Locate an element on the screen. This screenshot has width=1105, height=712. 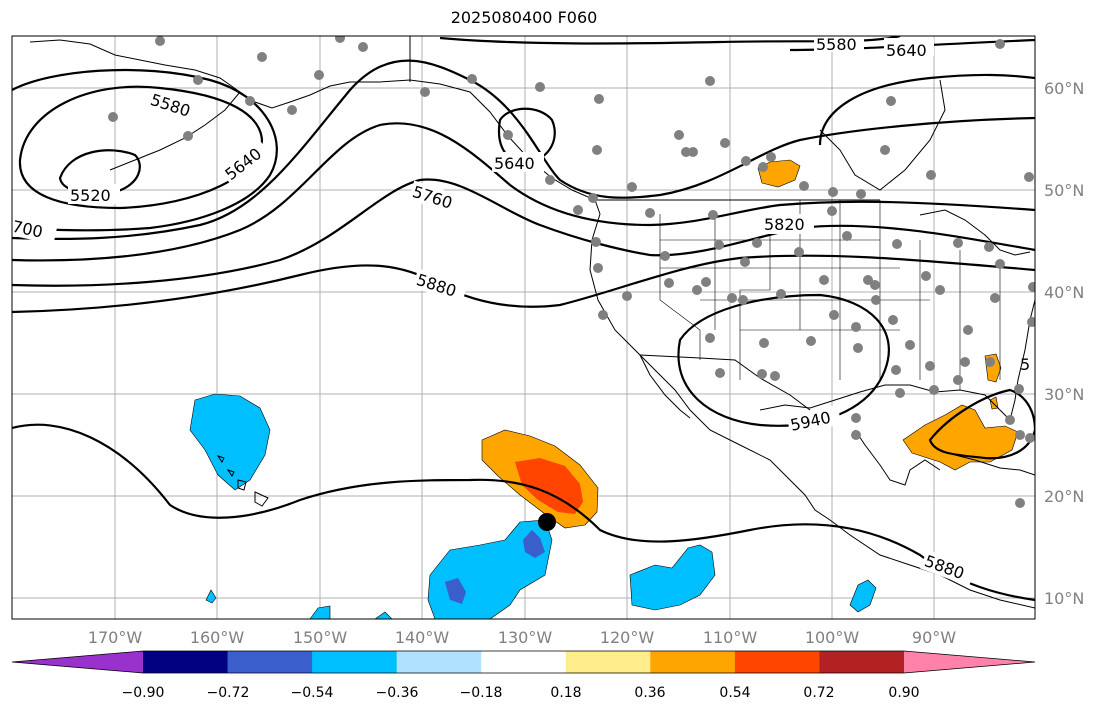
colorbar-tick: 0.18 is located at coordinates (565, 693).